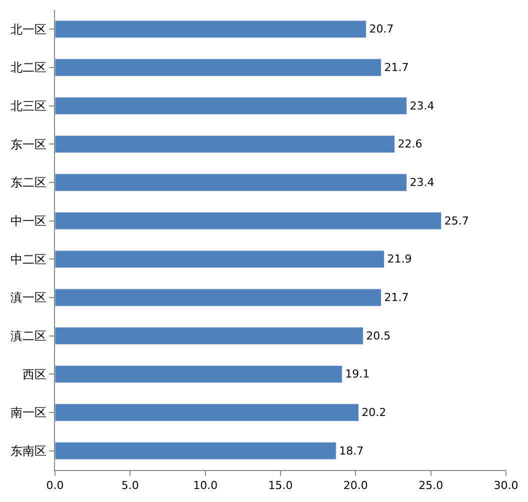  Describe the element at coordinates (506, 485) in the screenshot. I see `x-tick-label: 30.0` at that location.